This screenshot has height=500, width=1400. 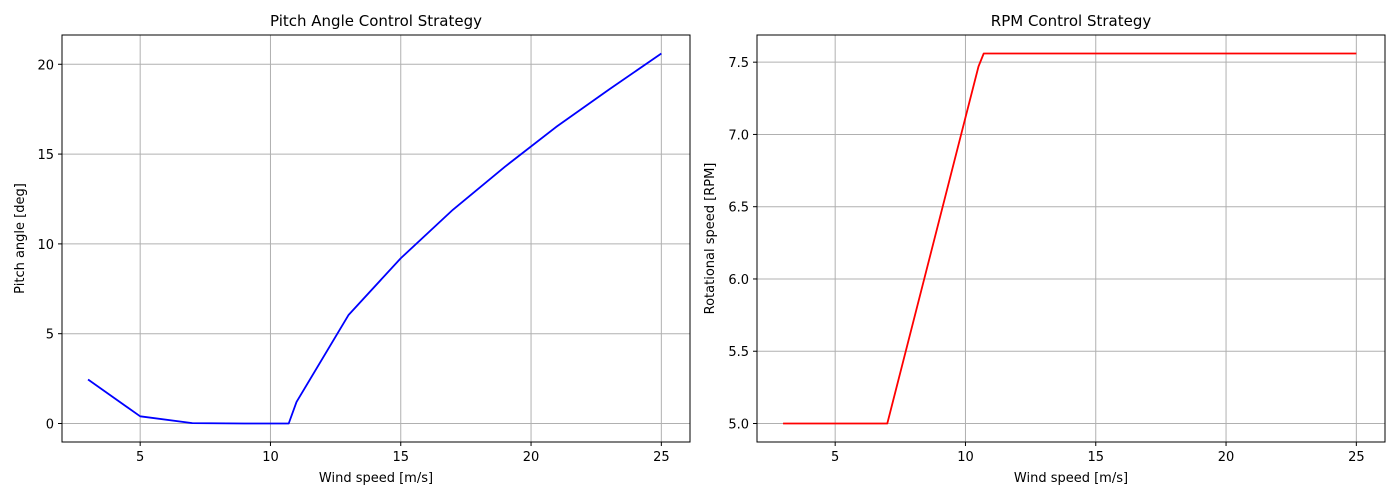 What do you see at coordinates (400, 457) in the screenshot?
I see `chart1-x-tick-label-2: 15` at bounding box center [400, 457].